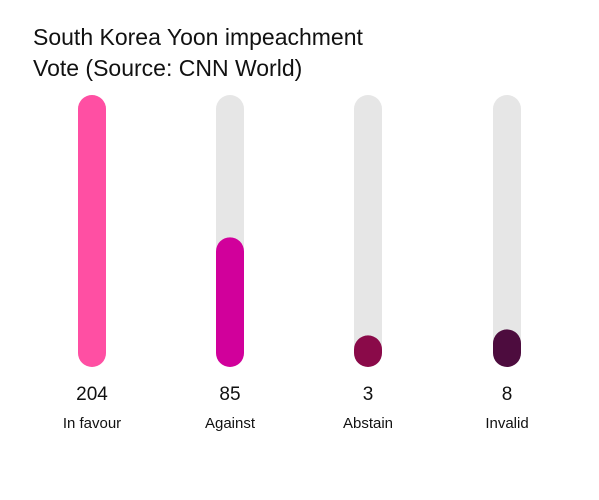 This screenshot has width=599, height=500. Describe the element at coordinates (168, 68) in the screenshot. I see `chart-title-line-2: Vote (Source: CNN World)` at that location.